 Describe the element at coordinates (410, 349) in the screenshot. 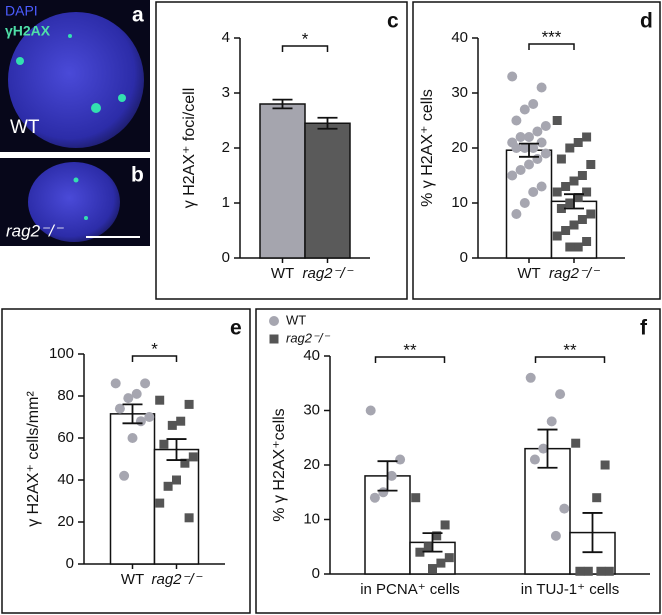

I see `significance: **` at that location.